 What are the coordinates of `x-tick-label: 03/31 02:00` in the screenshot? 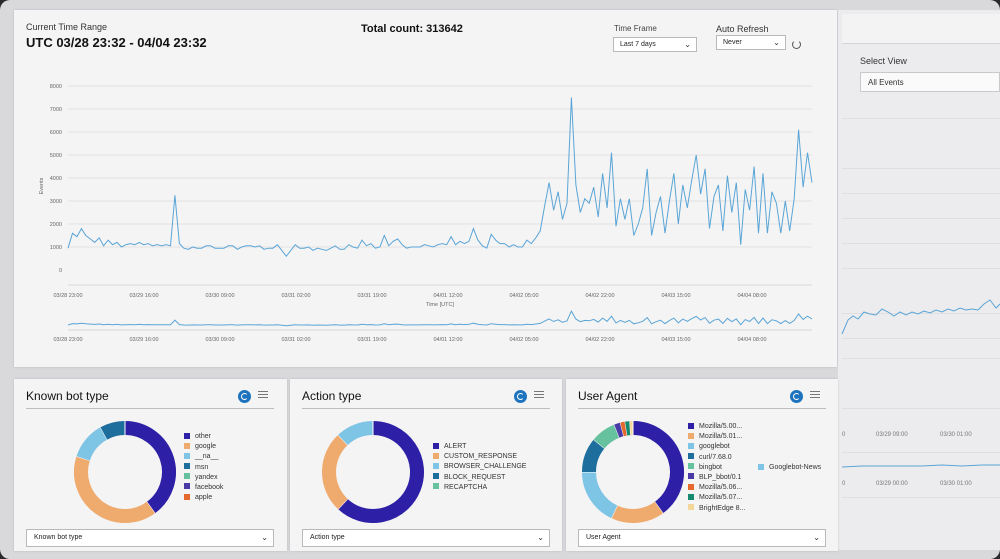 It's located at (295, 296).